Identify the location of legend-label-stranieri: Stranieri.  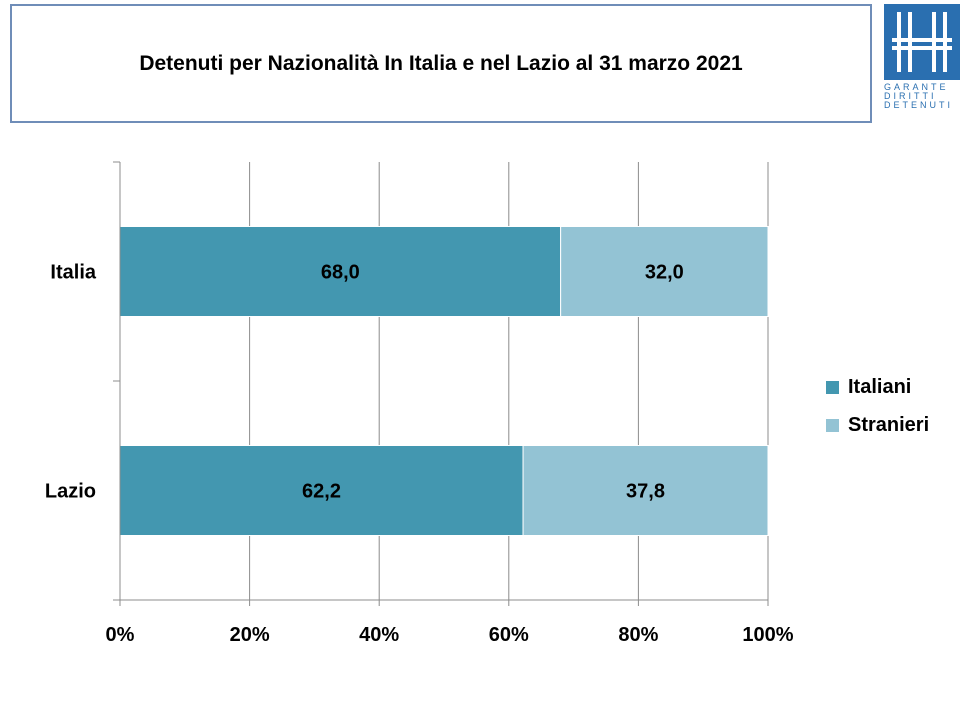
(889, 424).